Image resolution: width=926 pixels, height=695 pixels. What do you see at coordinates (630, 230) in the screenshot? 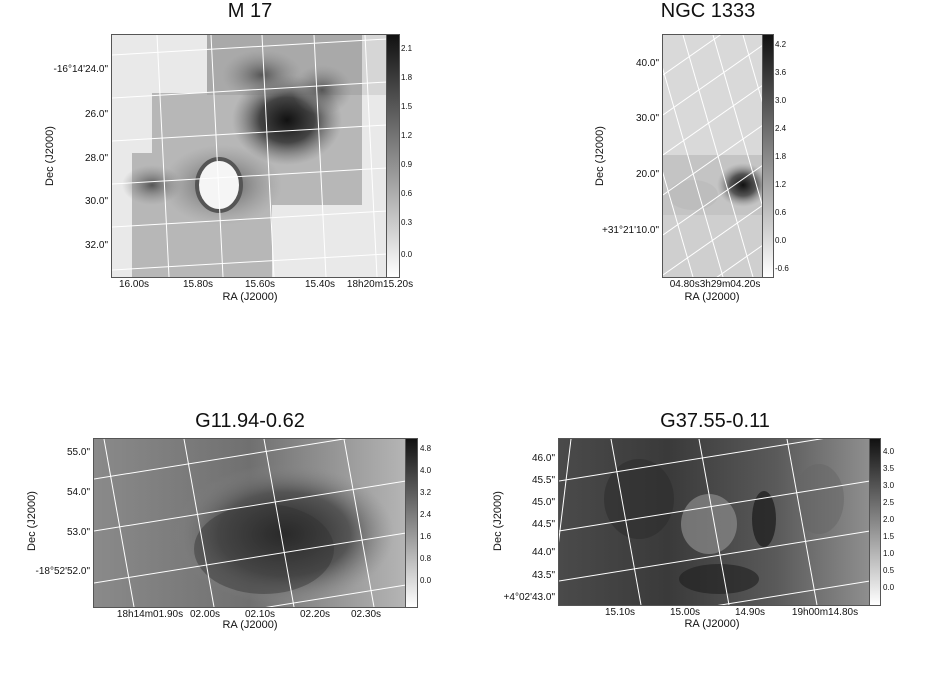
I see `y-tick-label: +31°21'10.0"` at bounding box center [630, 230].